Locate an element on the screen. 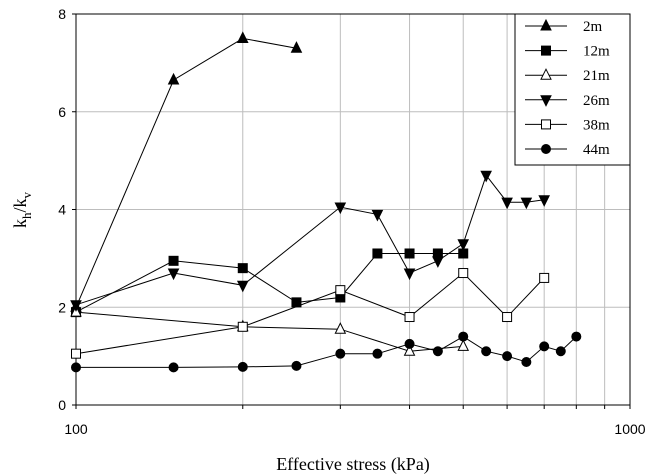 The image size is (649, 475). y-tick-label: 8 is located at coordinates (62, 14).